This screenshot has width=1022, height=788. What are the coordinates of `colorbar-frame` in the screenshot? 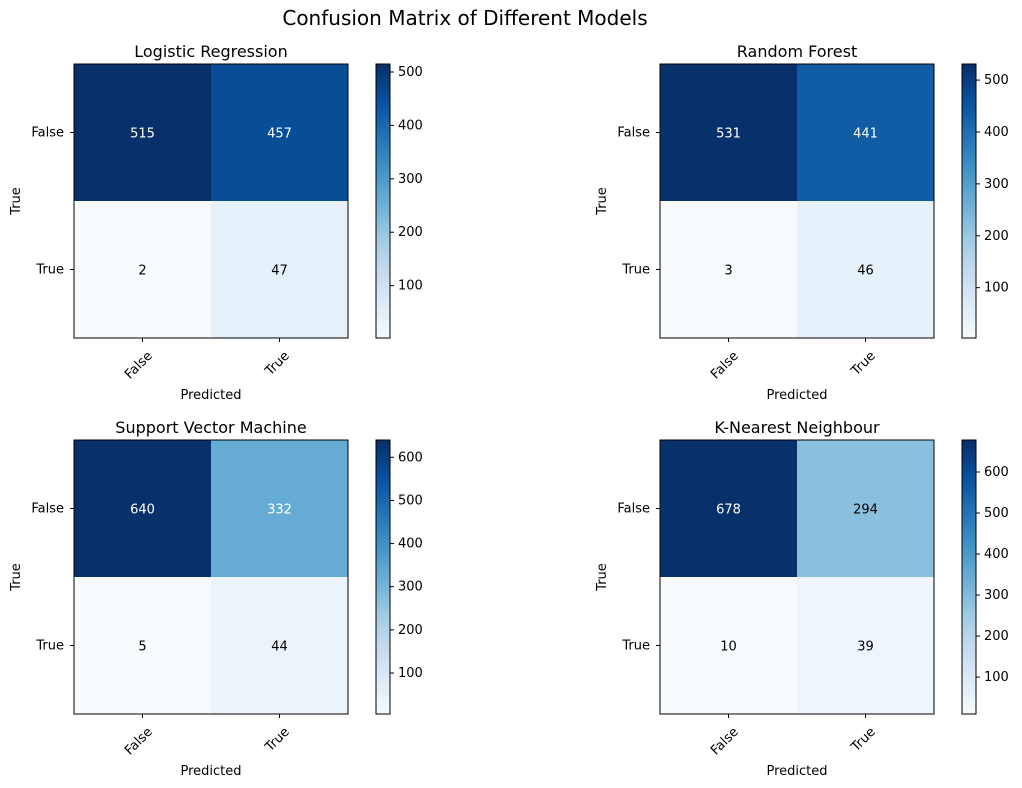 It's located at (969, 201).